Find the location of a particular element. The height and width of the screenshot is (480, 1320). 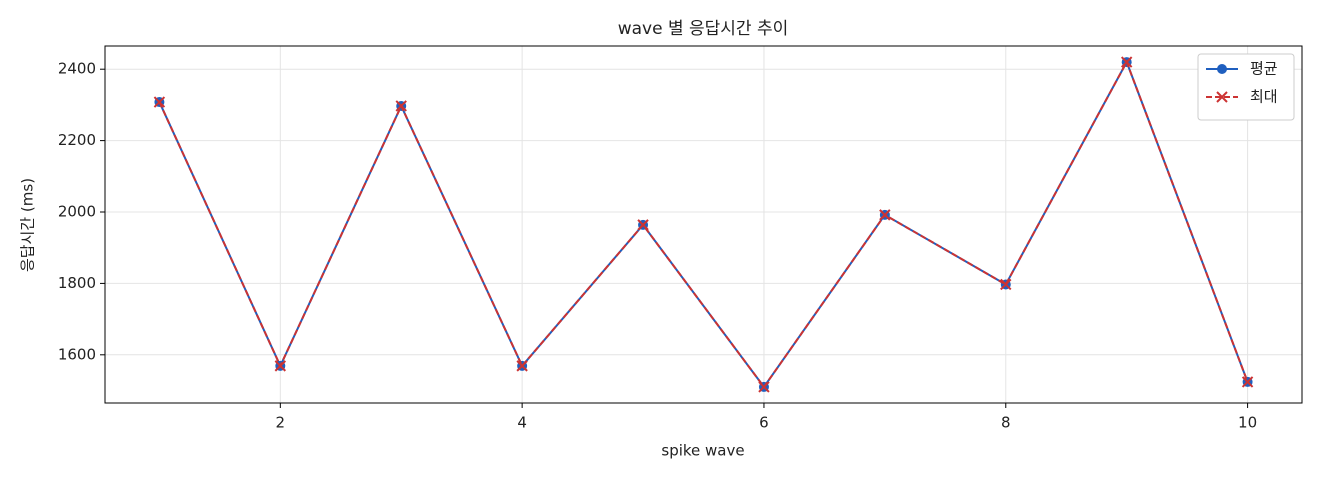

y-axis-label: 응답시간 (ms) is located at coordinates (28, 225).